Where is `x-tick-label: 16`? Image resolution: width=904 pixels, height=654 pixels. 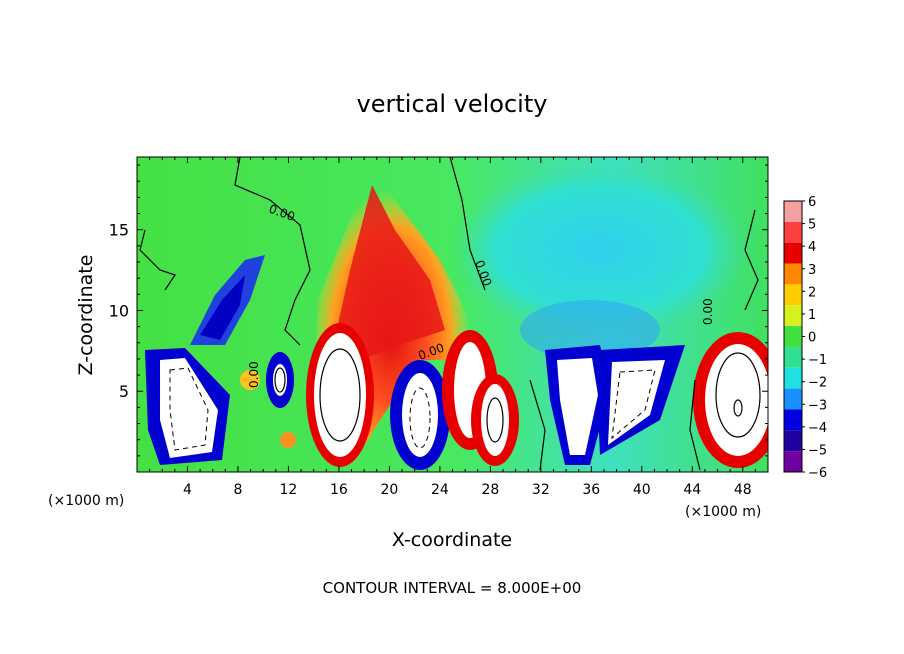 x-tick-label: 16 is located at coordinates (339, 490).